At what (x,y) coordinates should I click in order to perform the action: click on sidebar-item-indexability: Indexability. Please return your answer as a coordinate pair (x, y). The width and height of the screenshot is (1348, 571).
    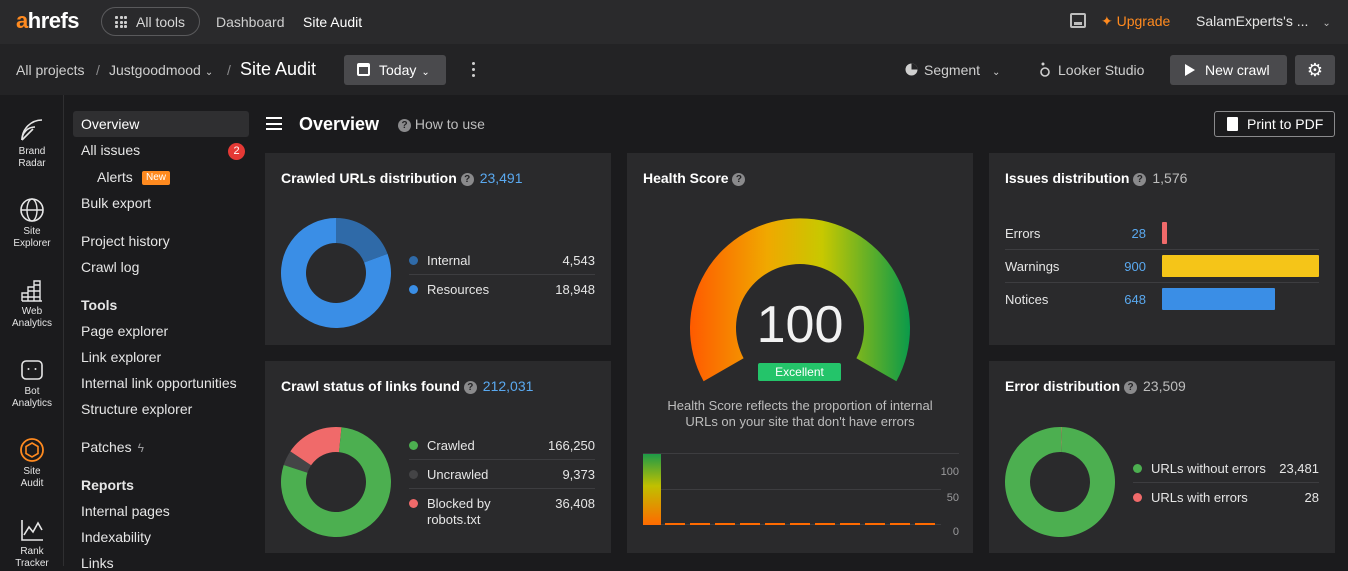
    Looking at the image, I should click on (116, 537).